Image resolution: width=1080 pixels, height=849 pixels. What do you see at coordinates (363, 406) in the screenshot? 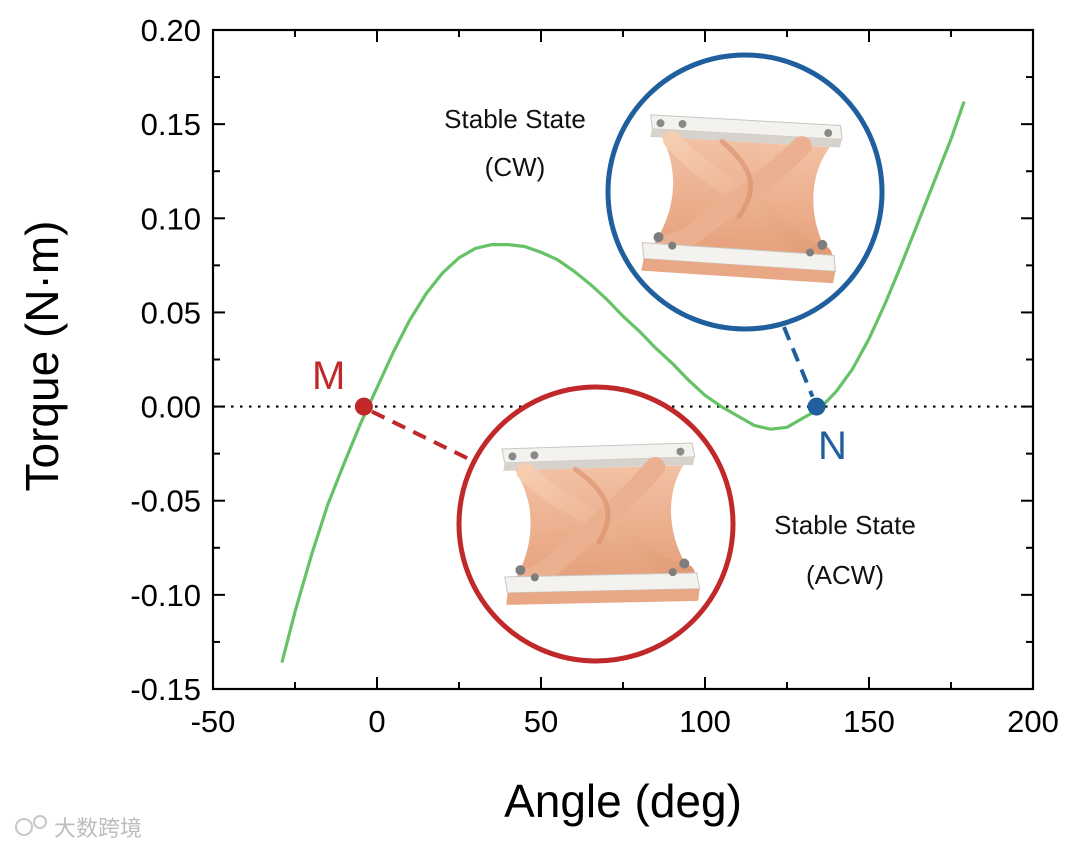
I see `point-marker-m` at bounding box center [363, 406].